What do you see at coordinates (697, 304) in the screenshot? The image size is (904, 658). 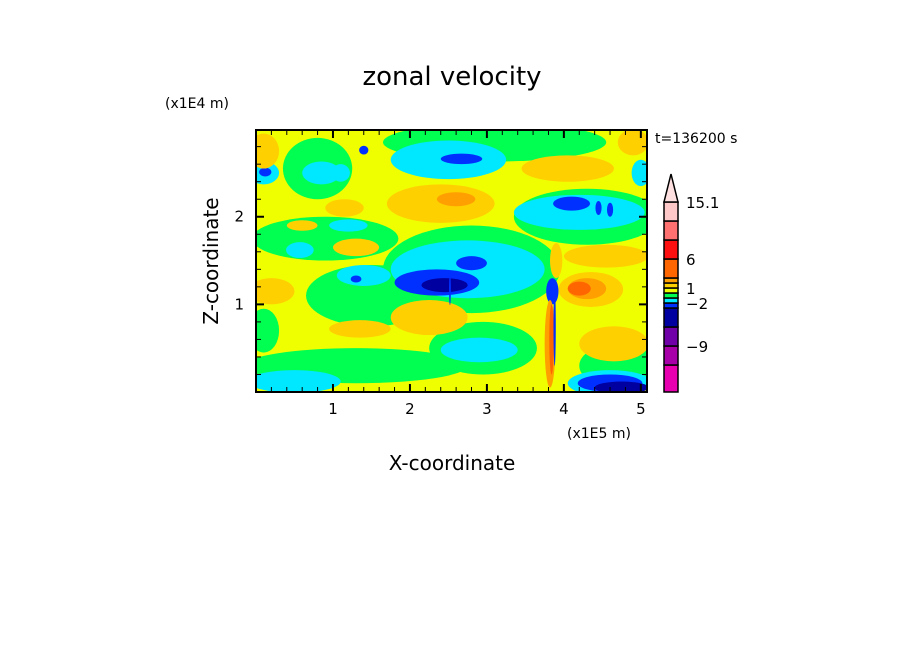 I see `colorbar-label: −2` at bounding box center [697, 304].